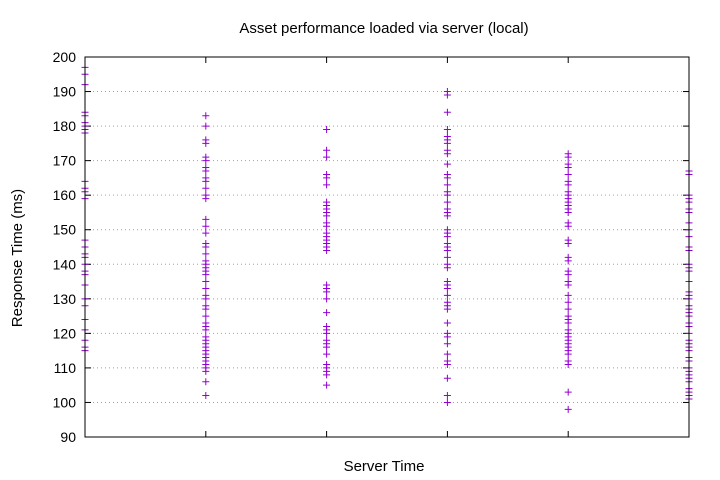 Image resolution: width=720 pixels, height=480 pixels. I want to click on y-tick-label: 130, so click(65, 299).